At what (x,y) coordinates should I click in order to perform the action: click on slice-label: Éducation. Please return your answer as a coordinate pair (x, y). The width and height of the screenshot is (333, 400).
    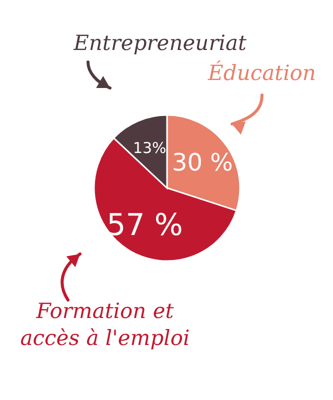
    Looking at the image, I should click on (261, 72).